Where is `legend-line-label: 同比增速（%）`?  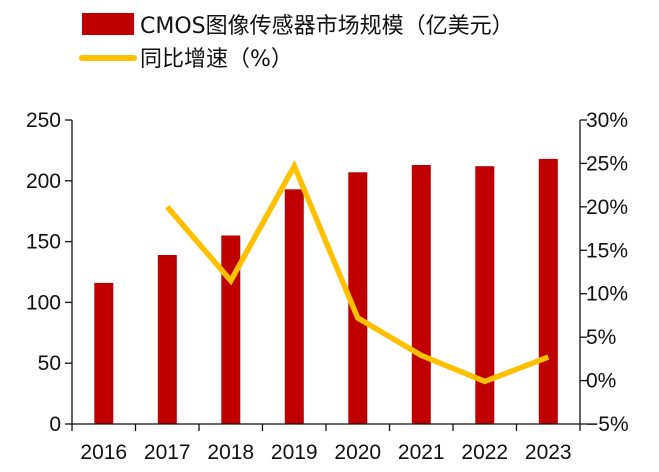
legend-line-label: 同比增速（%） is located at coordinates (216, 59).